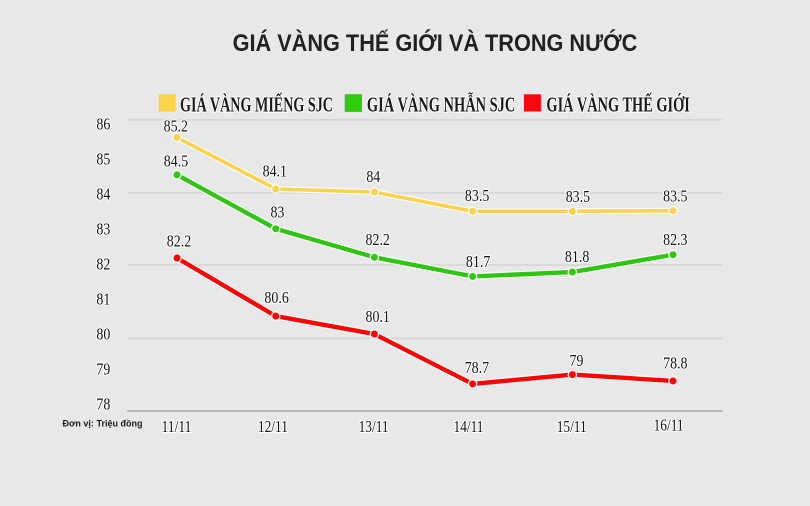 The image size is (810, 506). Describe the element at coordinates (176, 126) in the screenshot. I see `svg-text: 85.2` at that location.